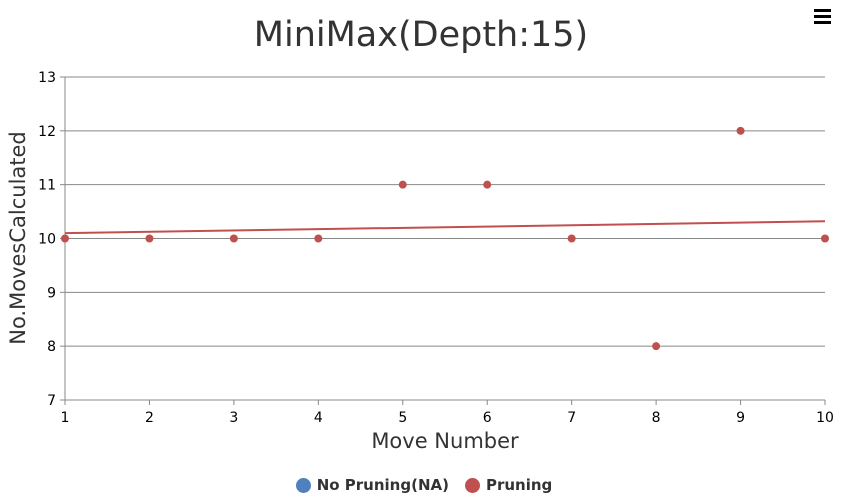 This screenshot has height=501, width=848. Describe the element at coordinates (487, 418) in the screenshot. I see `x-tick-label: 6` at that location.